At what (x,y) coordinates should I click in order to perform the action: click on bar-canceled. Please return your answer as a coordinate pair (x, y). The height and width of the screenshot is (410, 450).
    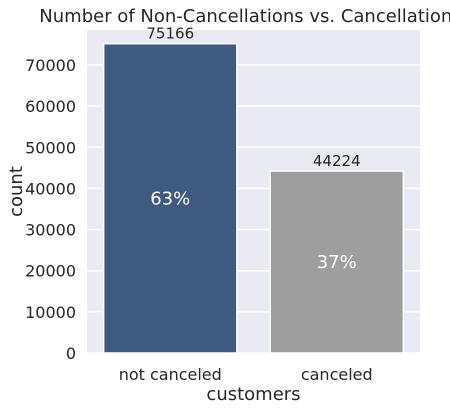
    Looking at the image, I should click on (337, 262).